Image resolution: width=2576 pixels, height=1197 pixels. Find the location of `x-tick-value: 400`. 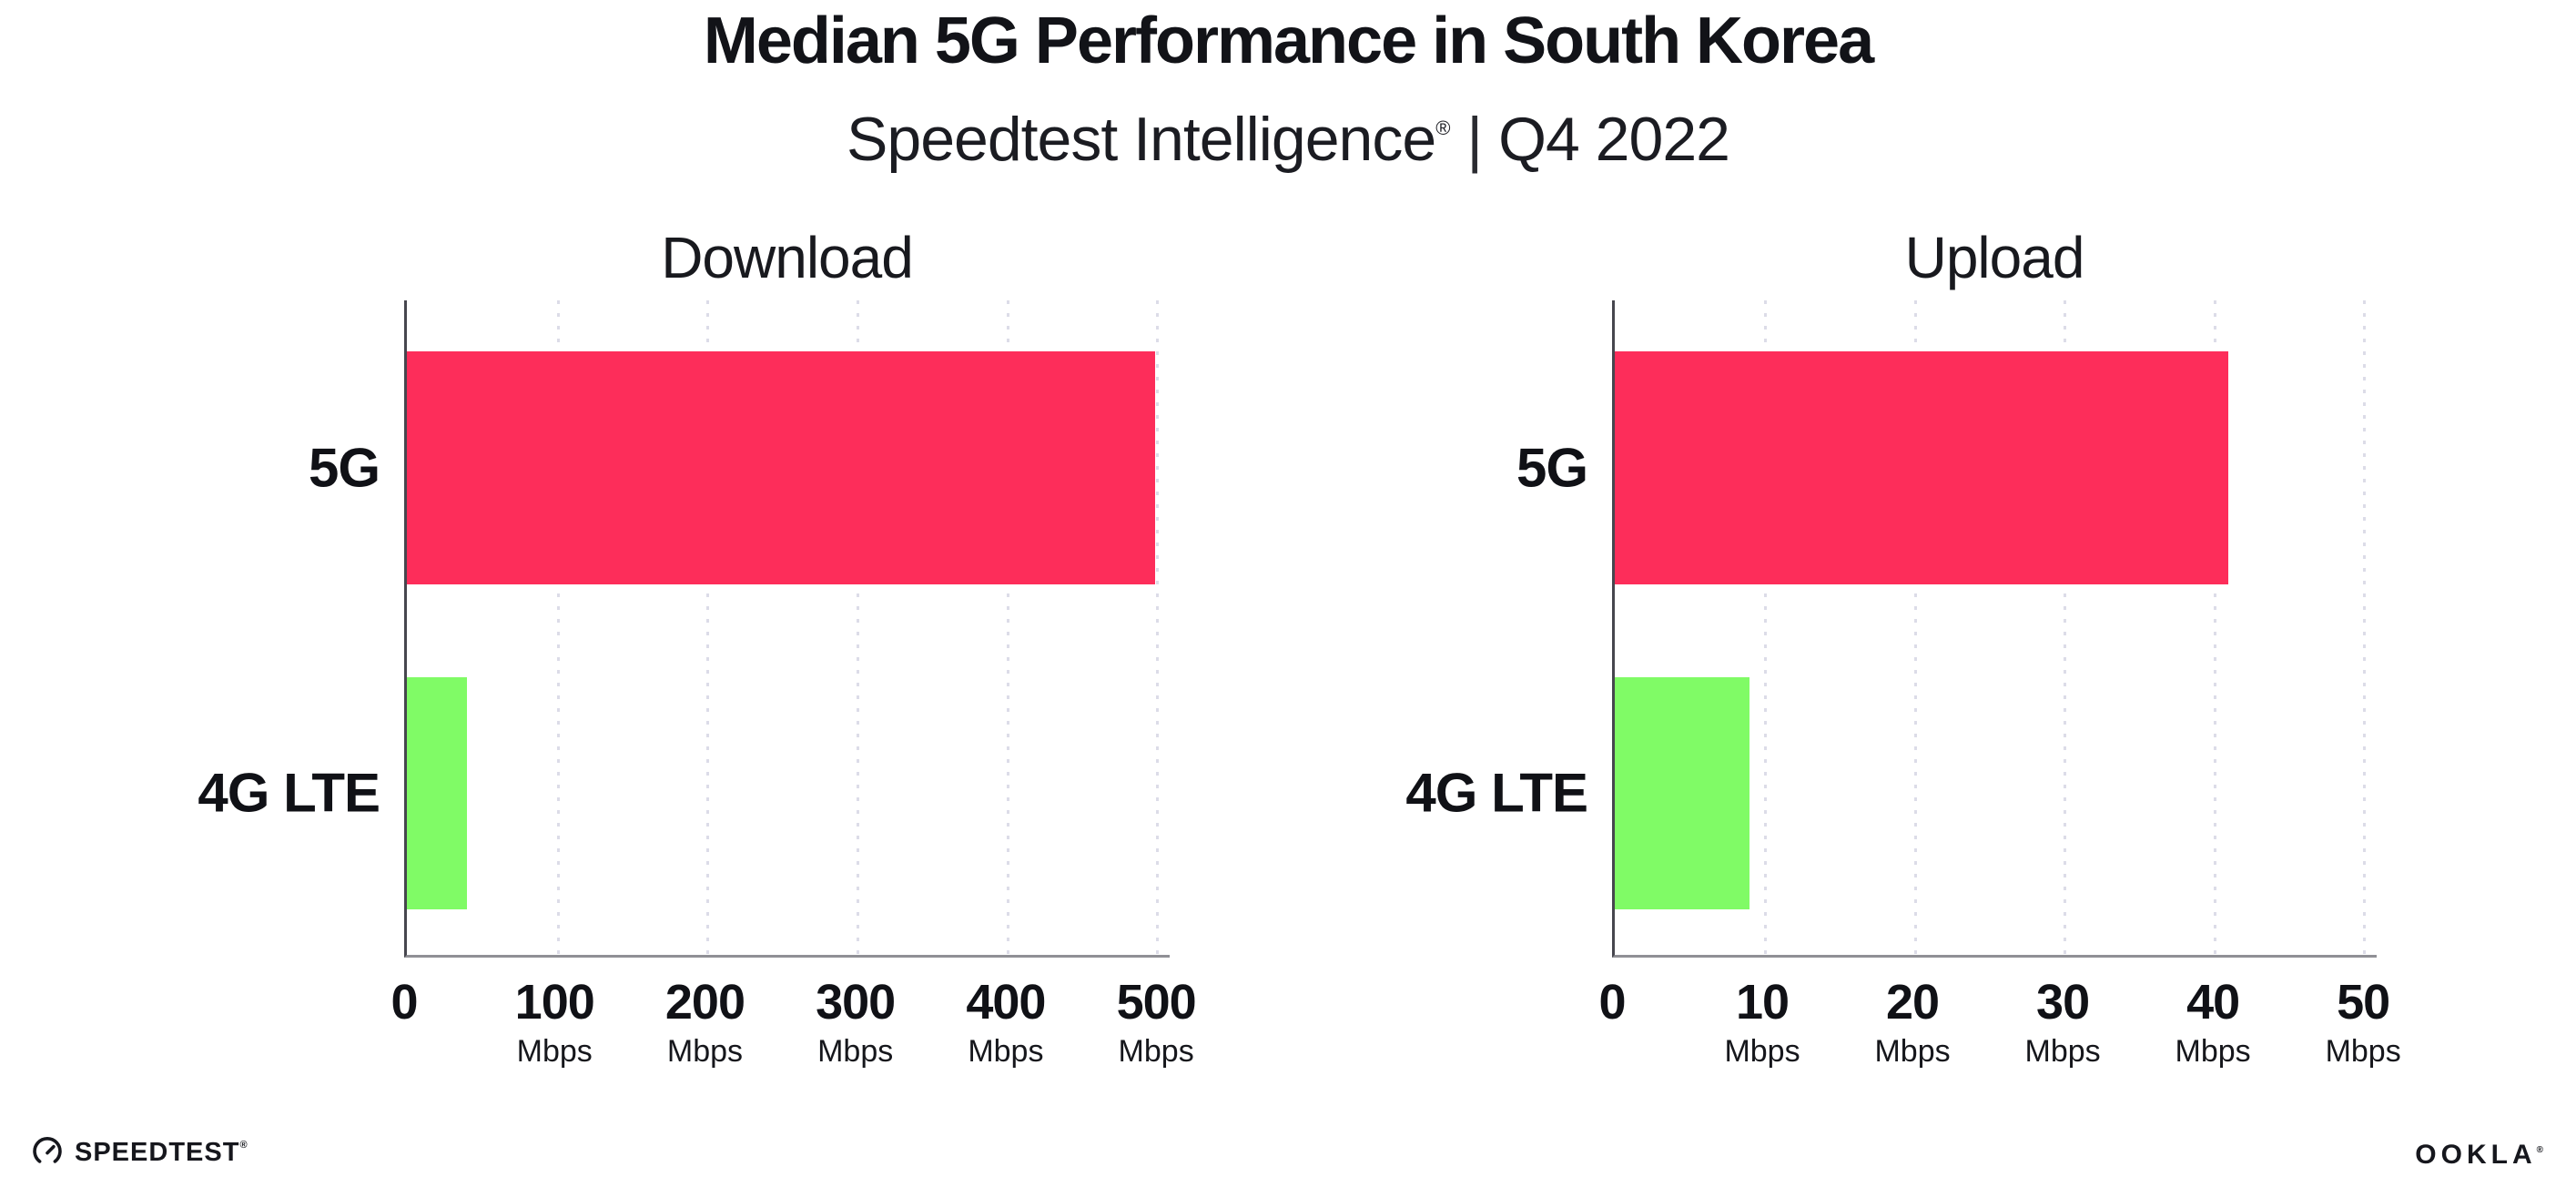

x-tick-value: 400 is located at coordinates (1006, 1002).